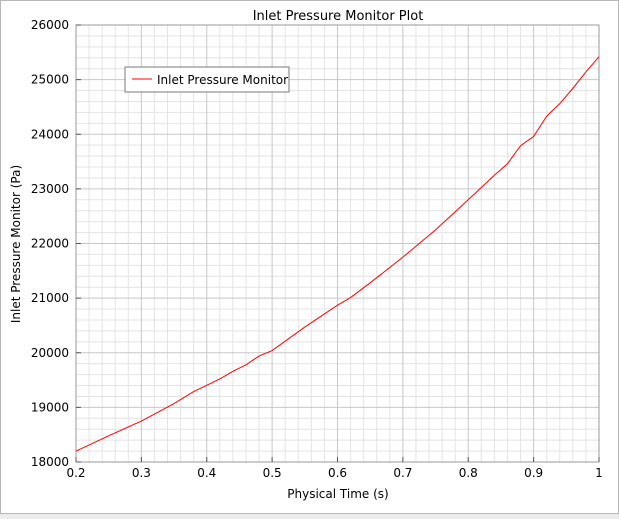  What do you see at coordinates (272, 473) in the screenshot?
I see `x-tick-label: 0.5` at bounding box center [272, 473].